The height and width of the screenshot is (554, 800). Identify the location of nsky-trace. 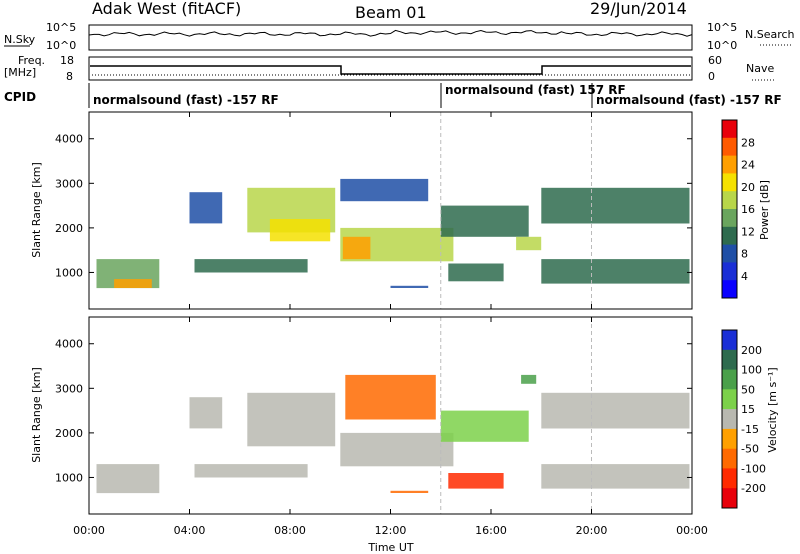
(390, 33).